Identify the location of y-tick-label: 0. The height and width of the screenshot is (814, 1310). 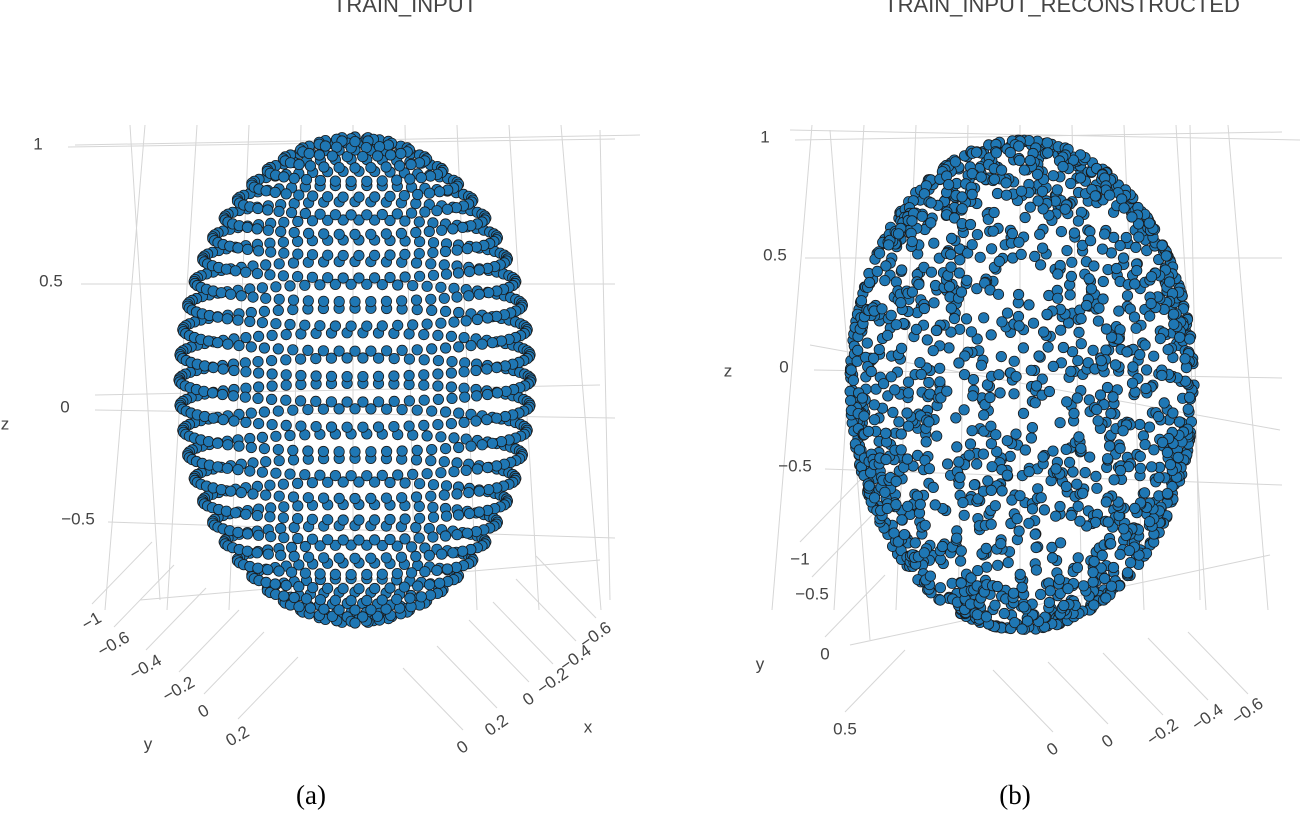
(204, 711).